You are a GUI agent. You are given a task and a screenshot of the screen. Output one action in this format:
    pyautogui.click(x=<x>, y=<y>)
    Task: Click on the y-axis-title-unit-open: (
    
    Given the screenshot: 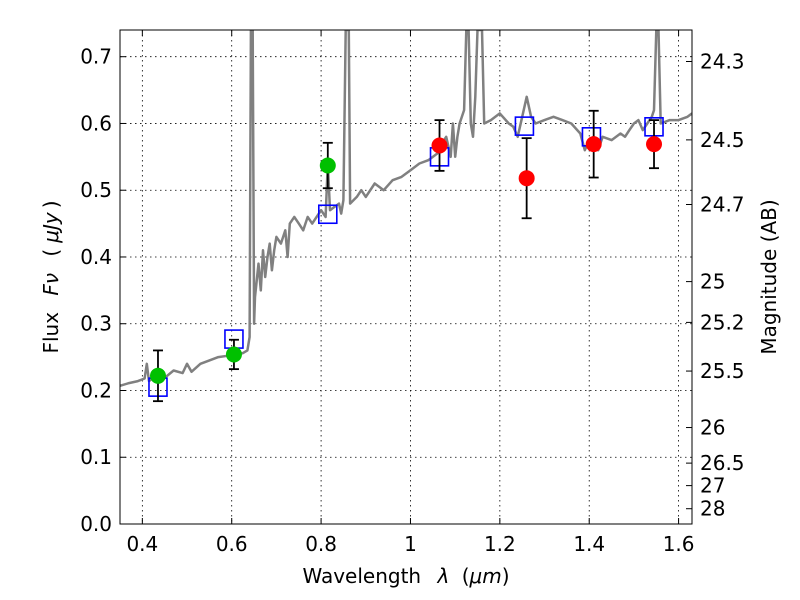 What is the action you would take?
    pyautogui.click(x=51, y=253)
    